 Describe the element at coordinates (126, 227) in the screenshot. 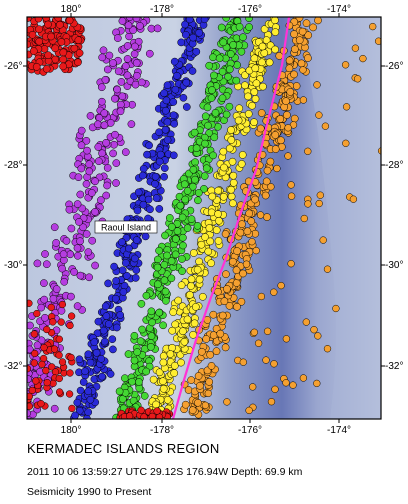

I see `raoul-island-marker: Raoul Island` at that location.